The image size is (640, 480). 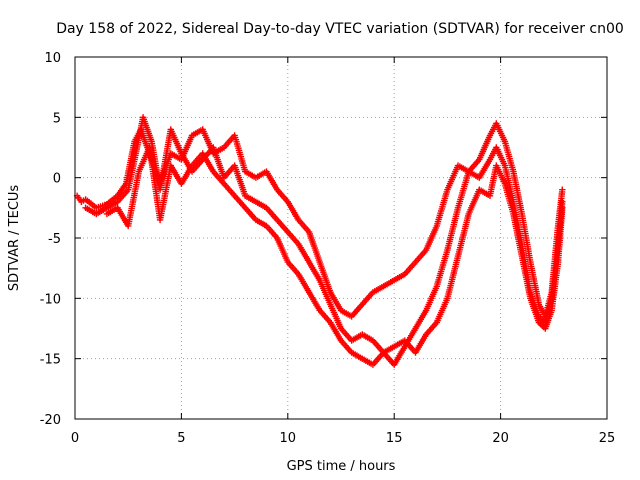 What do you see at coordinates (181, 438) in the screenshot?
I see `x-tick-label: 5` at bounding box center [181, 438].